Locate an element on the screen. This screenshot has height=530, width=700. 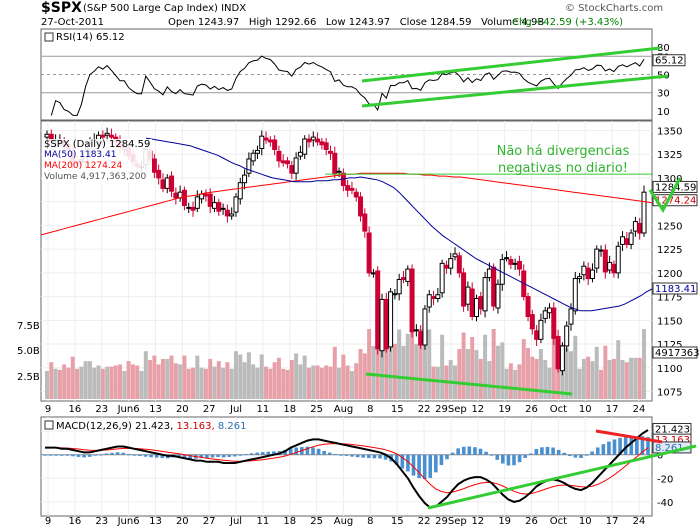
annotation-text: Não há divergencias negativas no diario! is located at coordinates (563, 160).